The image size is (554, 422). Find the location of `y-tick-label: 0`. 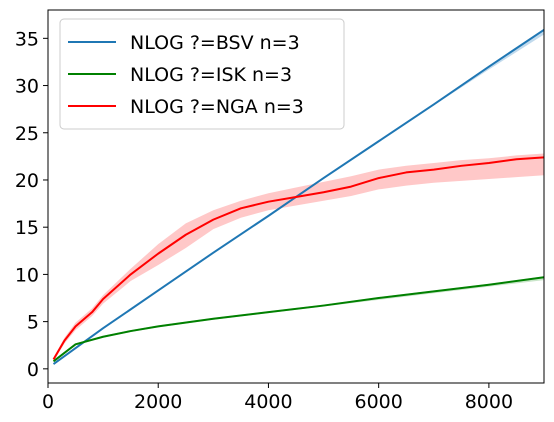

y-tick-label: 0 is located at coordinates (33, 370).